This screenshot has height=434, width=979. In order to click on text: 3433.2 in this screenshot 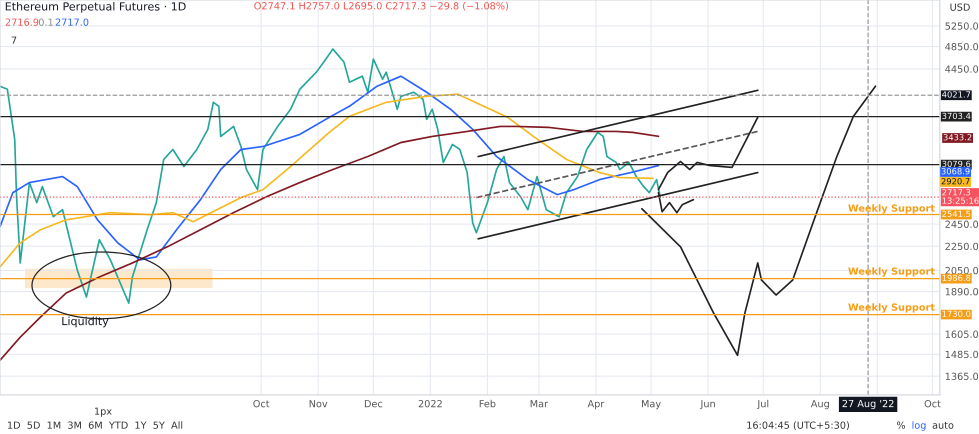, I will do `click(958, 137)`.